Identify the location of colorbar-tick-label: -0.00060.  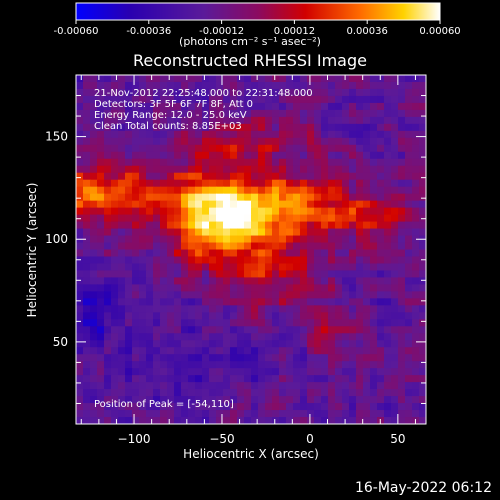
(76, 31).